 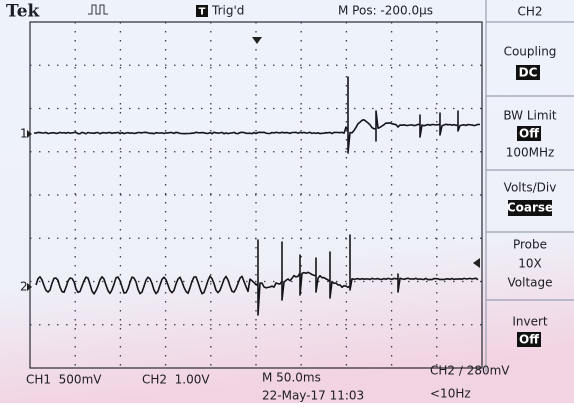 I want to click on menu-label: Volts/Div, so click(x=530, y=188).